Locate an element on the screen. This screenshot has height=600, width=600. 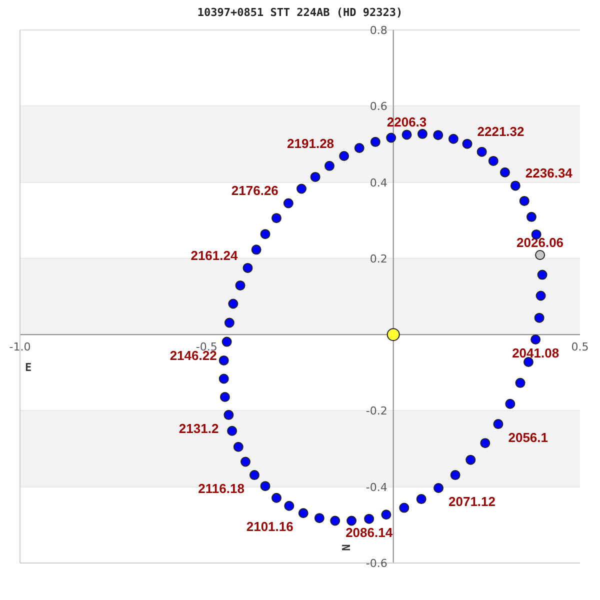
annotation: 2086.14 is located at coordinates (370, 532).